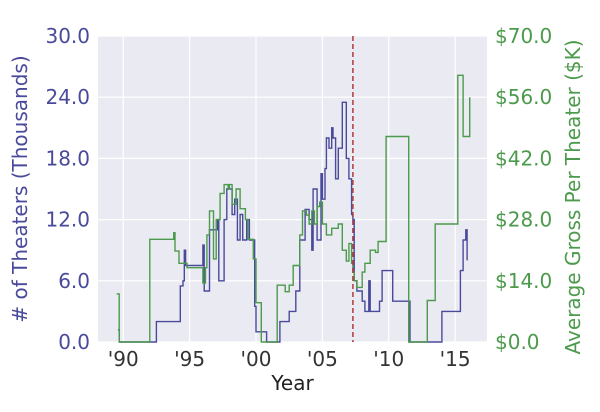 This screenshot has height=412, width=600. Describe the element at coordinates (523, 220) in the screenshot. I see `y-right-tick-label: $28.0` at that location.